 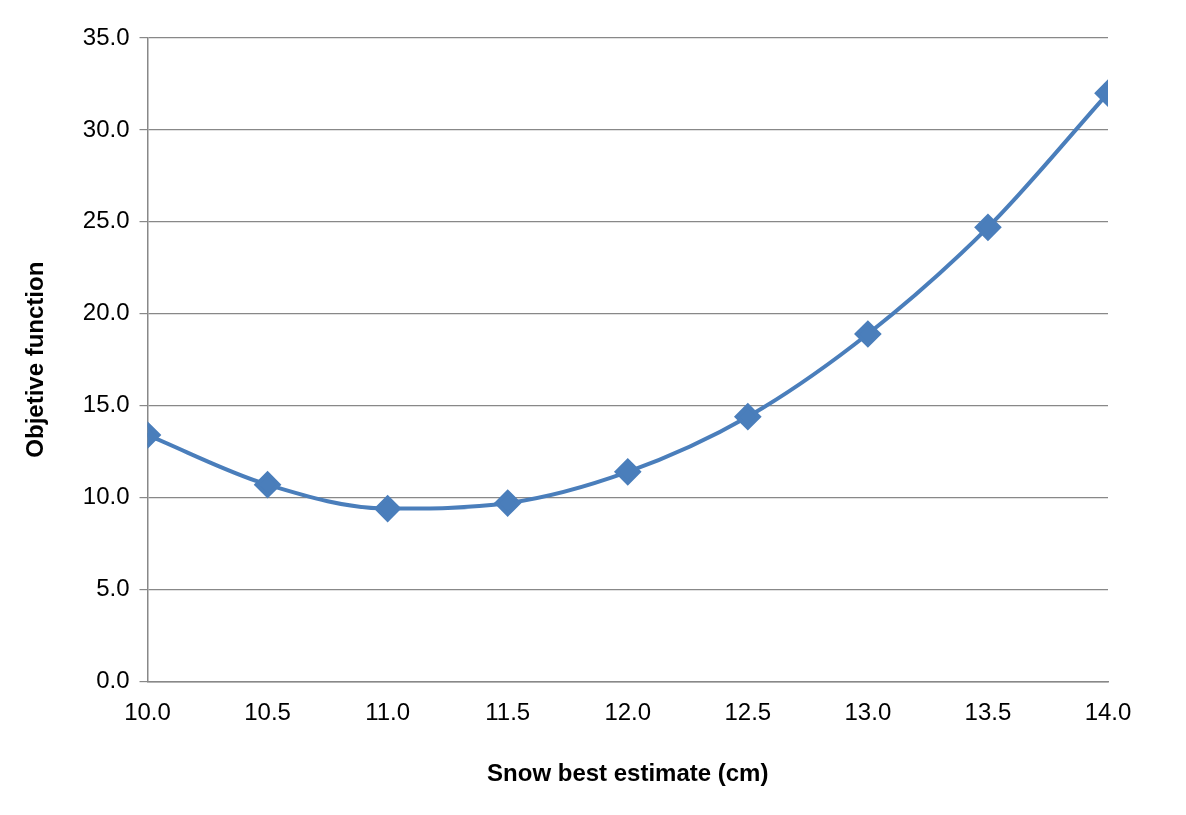 I want to click on x-tick-label: 11.0, so click(x=388, y=712).